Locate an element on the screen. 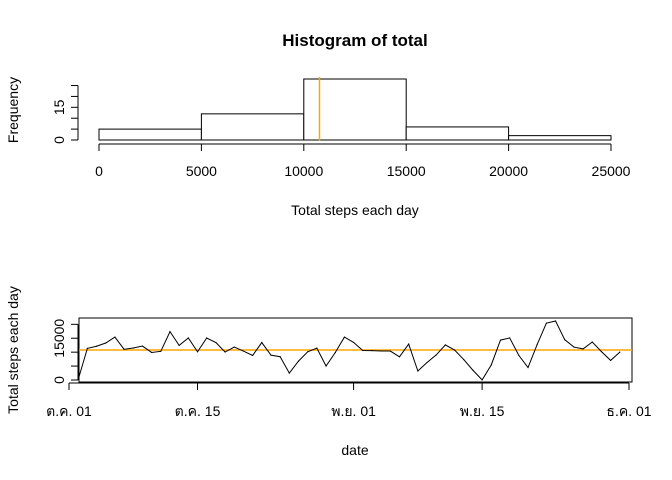  timeseries-y-axis: 0 15000 is located at coordinates (65, 351).